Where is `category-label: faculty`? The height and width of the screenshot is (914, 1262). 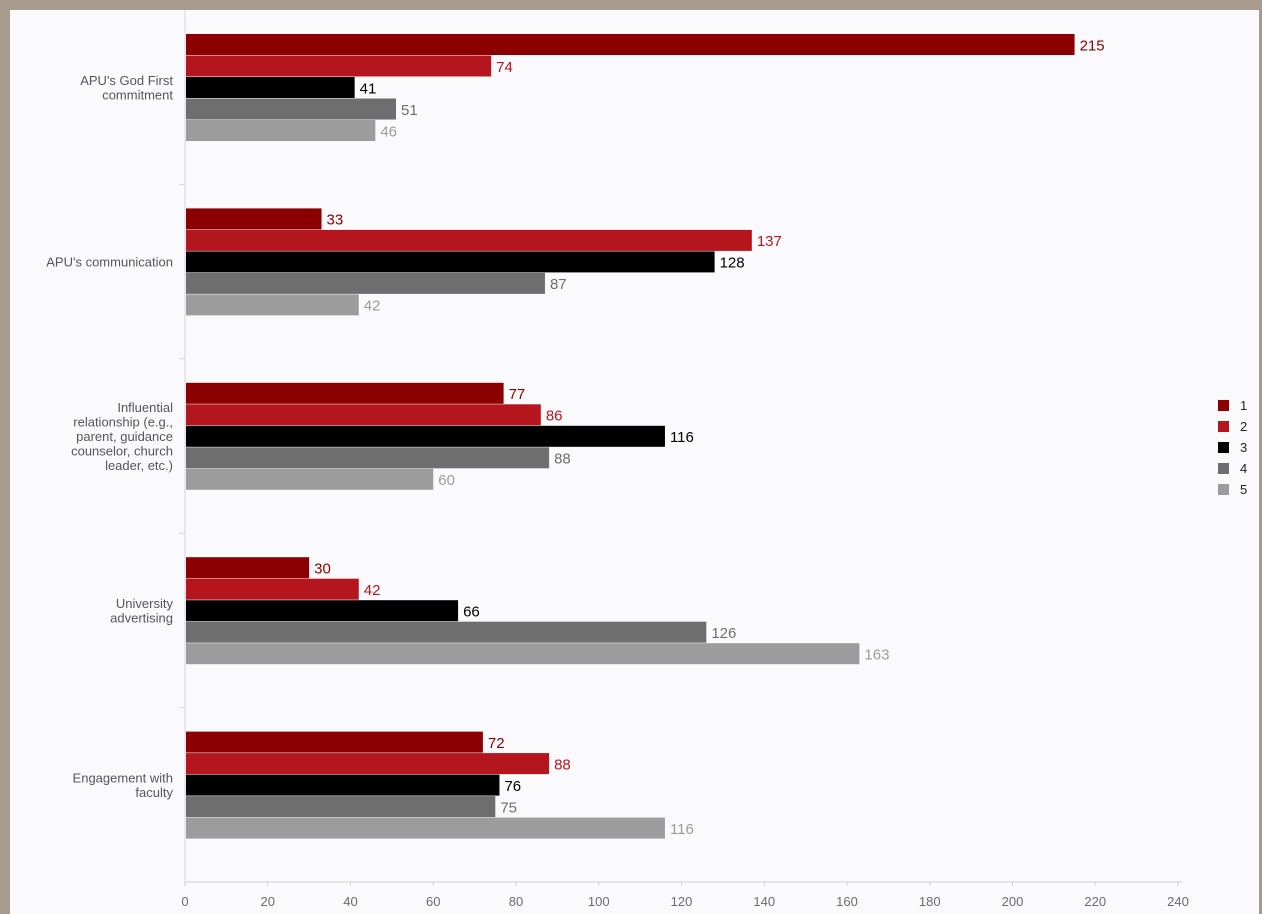
category-label: faculty is located at coordinates (154, 792).